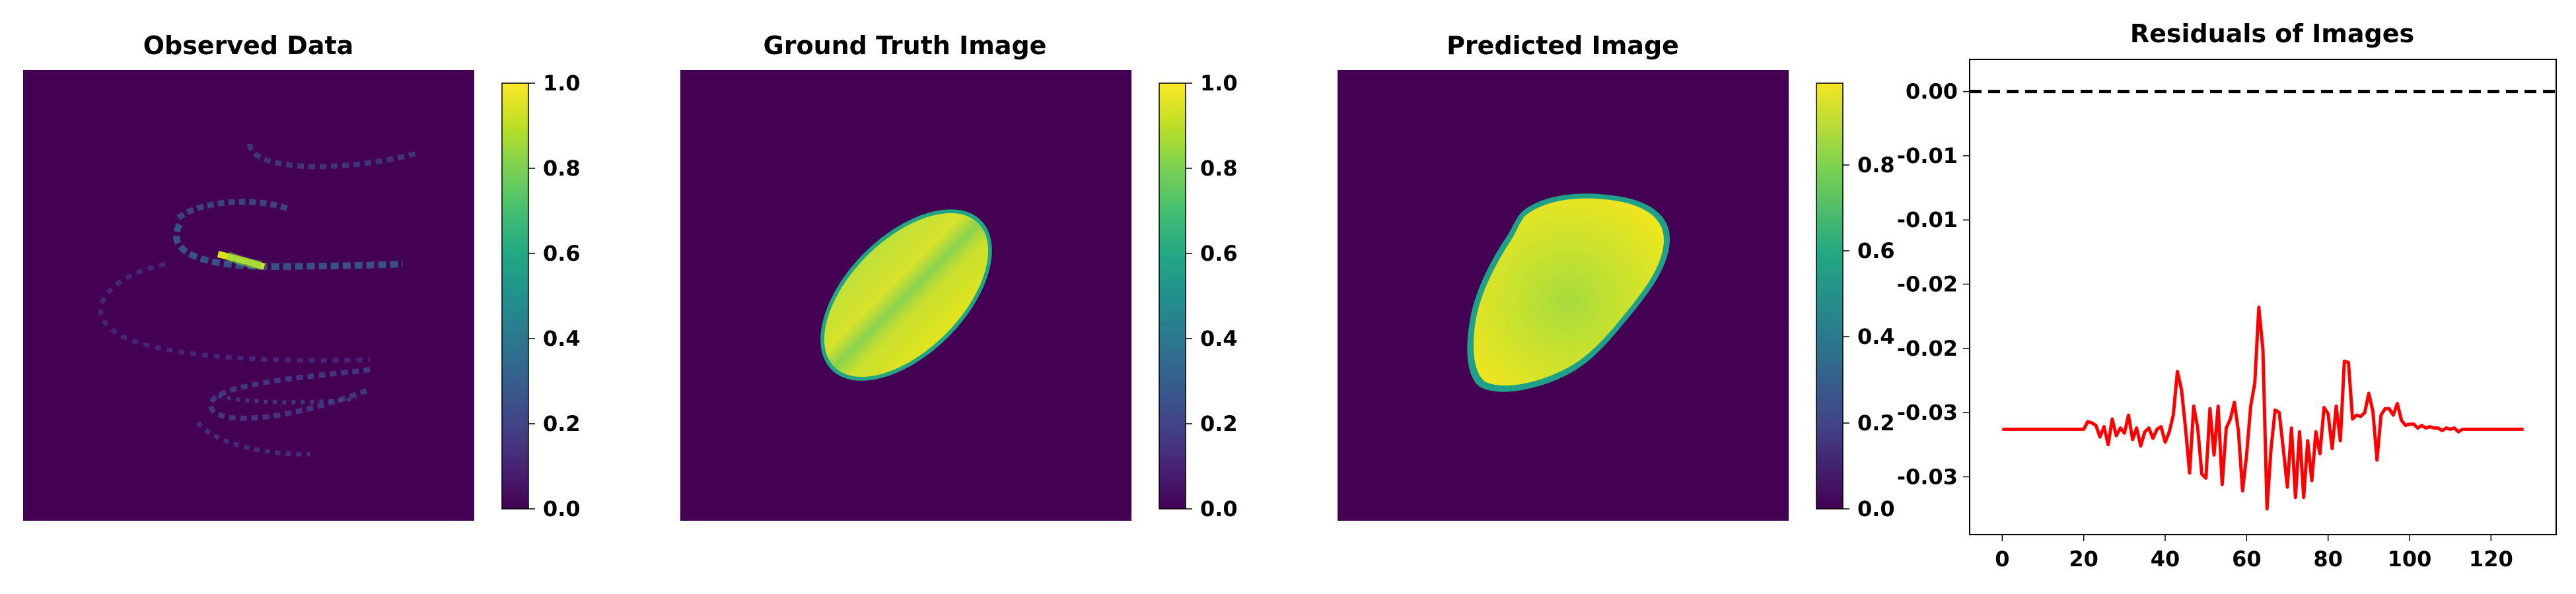 The height and width of the screenshot is (594, 2576). I want to click on x-tick-label: 0, so click(2002, 559).